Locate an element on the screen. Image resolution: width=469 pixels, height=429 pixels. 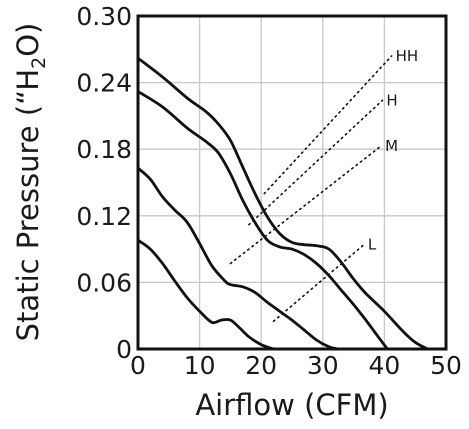
y-tick-label: 0 is located at coordinates (124, 349).